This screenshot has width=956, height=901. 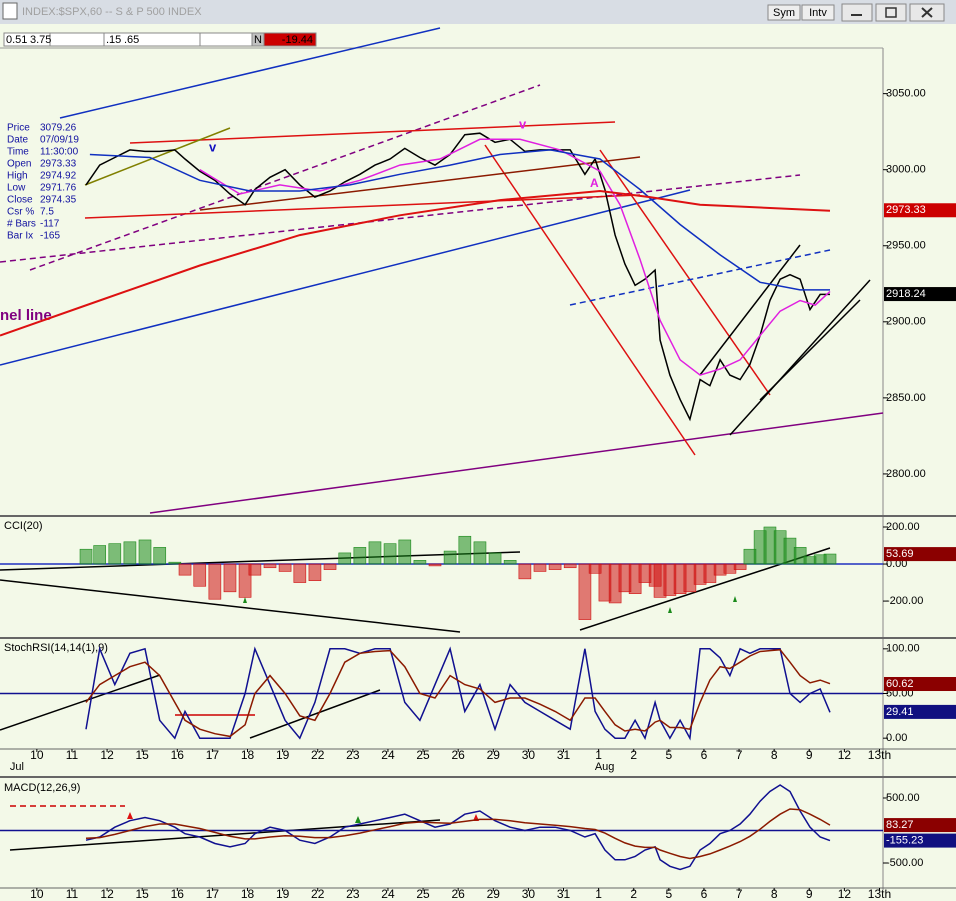 What do you see at coordinates (478, 28) in the screenshot?
I see `spacer` at bounding box center [478, 28].